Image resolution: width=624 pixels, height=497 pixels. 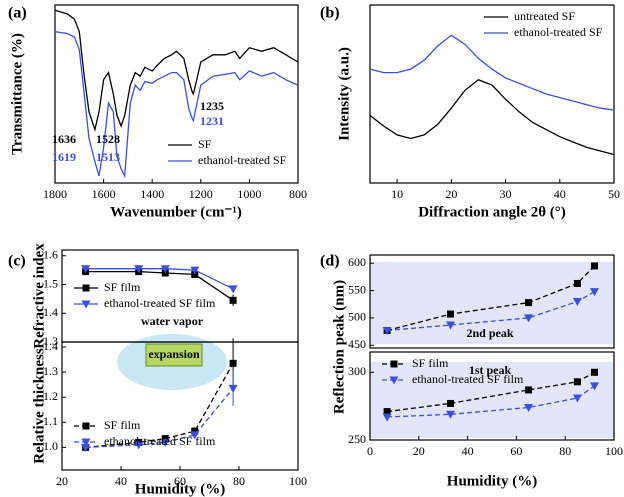 What do you see at coordinates (357, 317) in the screenshot?
I see `y-tick-label: 500` at bounding box center [357, 317].